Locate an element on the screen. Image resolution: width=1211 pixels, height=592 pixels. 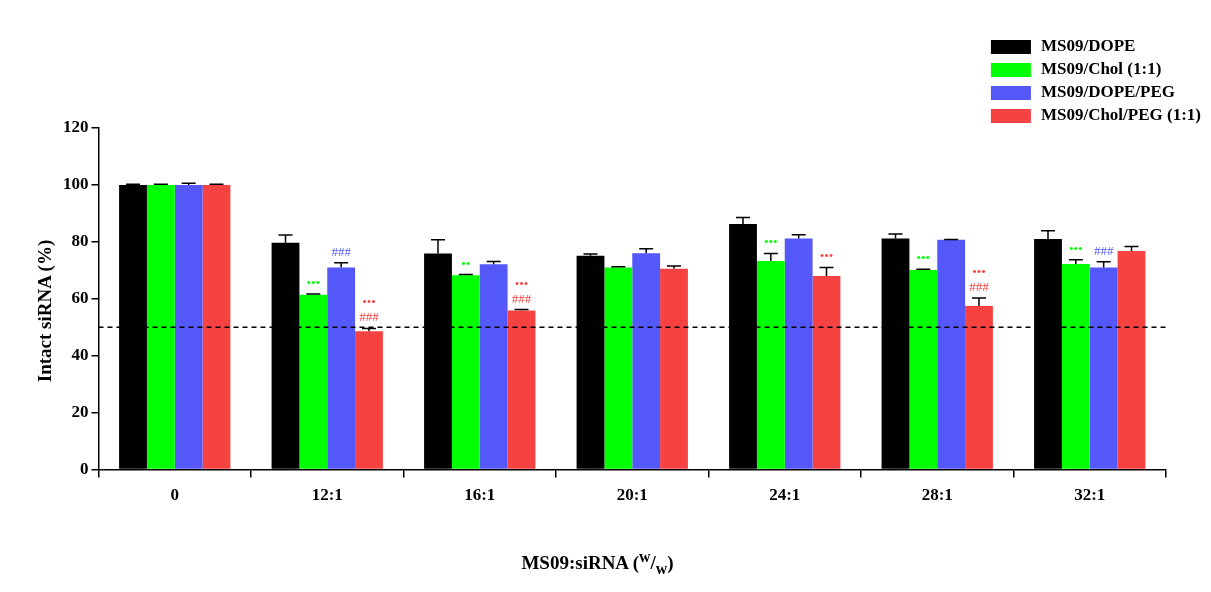
y-axis-title: Intact siRNA (%) is located at coordinates (45, 311).